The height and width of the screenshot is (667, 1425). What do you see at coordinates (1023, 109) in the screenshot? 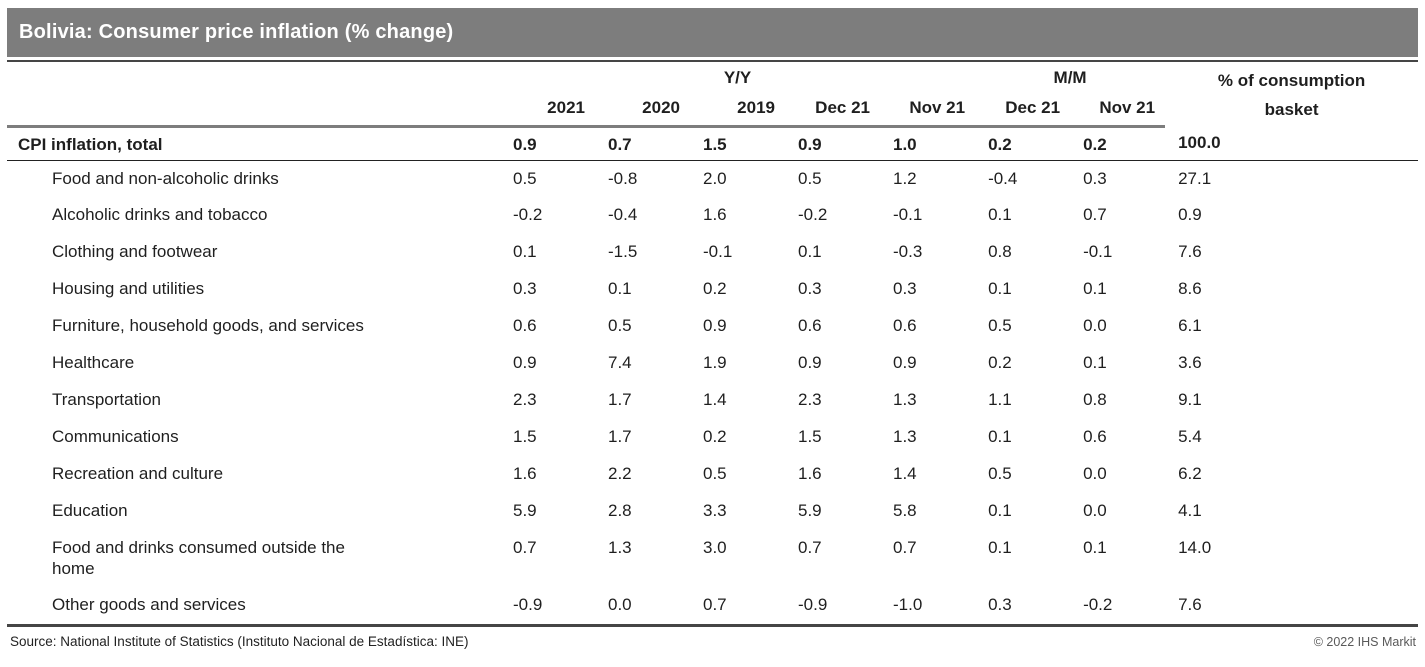
I see `column-header-dec21-mm: Dec 21` at bounding box center [1023, 109].